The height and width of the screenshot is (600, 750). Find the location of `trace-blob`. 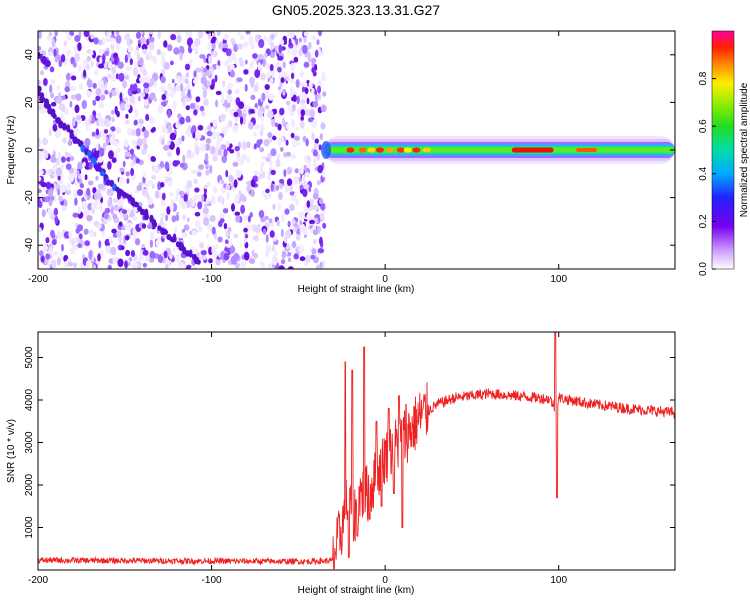

trace-blob is located at coordinates (136, 204).